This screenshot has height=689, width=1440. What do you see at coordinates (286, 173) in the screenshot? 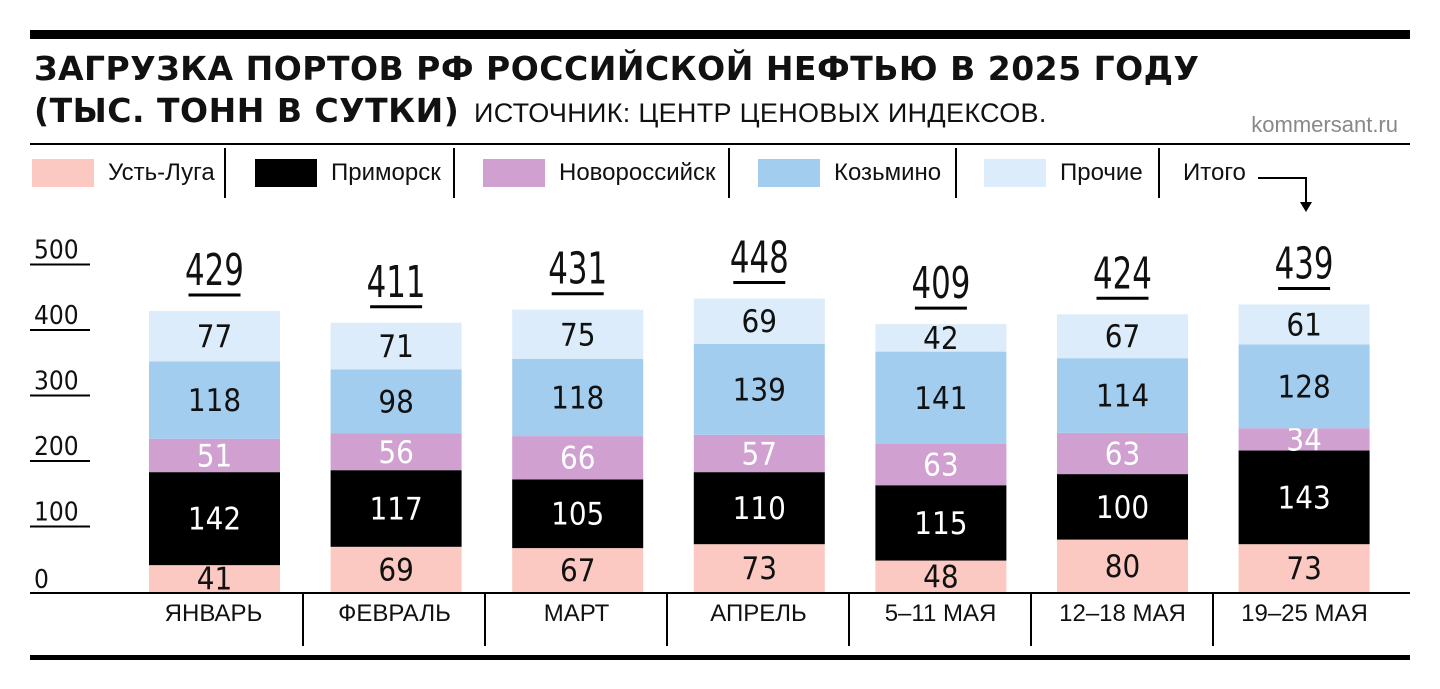
I see `legend-swatch-primorsk` at bounding box center [286, 173].